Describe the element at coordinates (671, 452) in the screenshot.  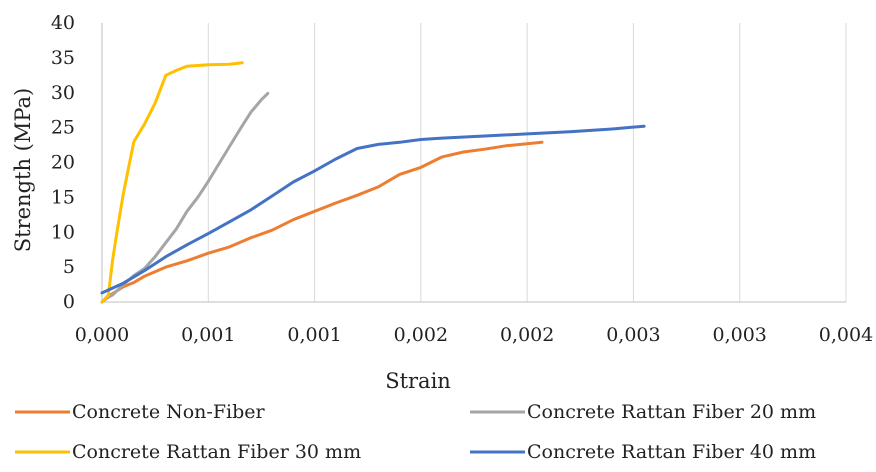
I see `legend-label: Concrete Rattan Fiber 40 mm` at that location.